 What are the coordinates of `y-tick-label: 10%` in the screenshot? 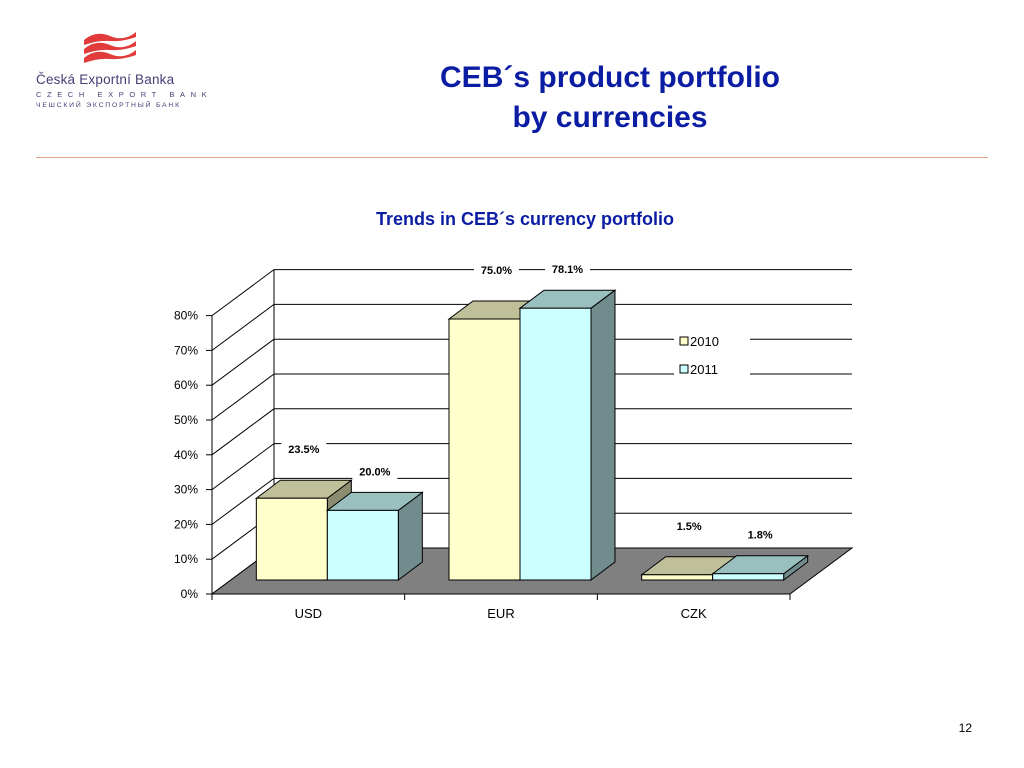 It's located at (186, 559).